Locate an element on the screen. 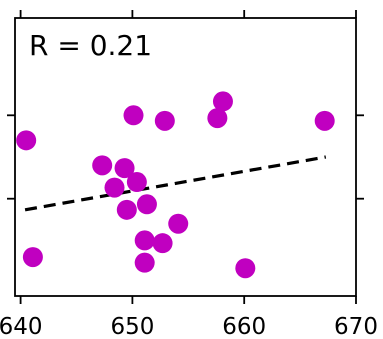  trend-line-group is located at coordinates (175, 183).